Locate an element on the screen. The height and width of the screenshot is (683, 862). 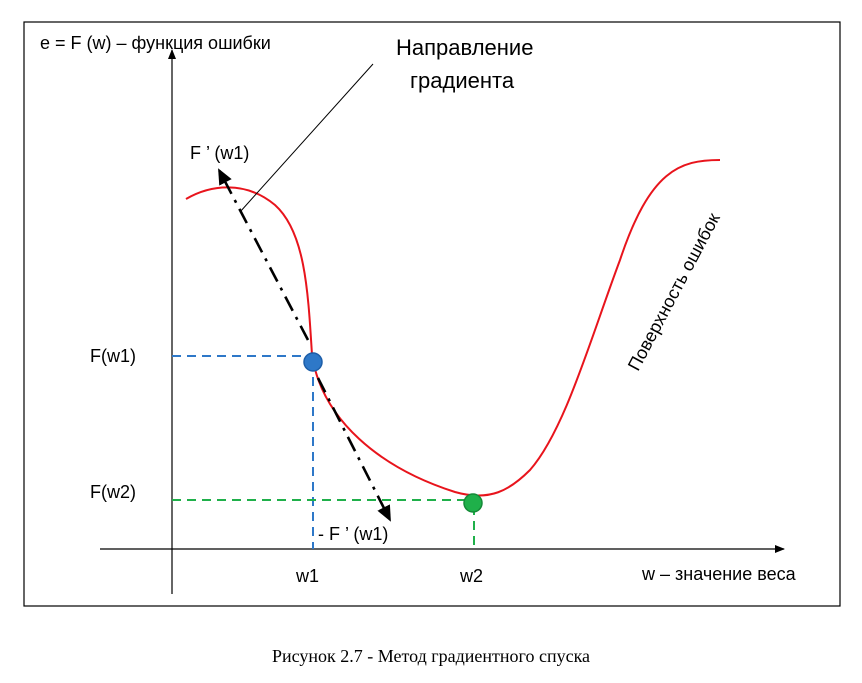
gradient-direction-label-line1: Направление is located at coordinates (464, 47).